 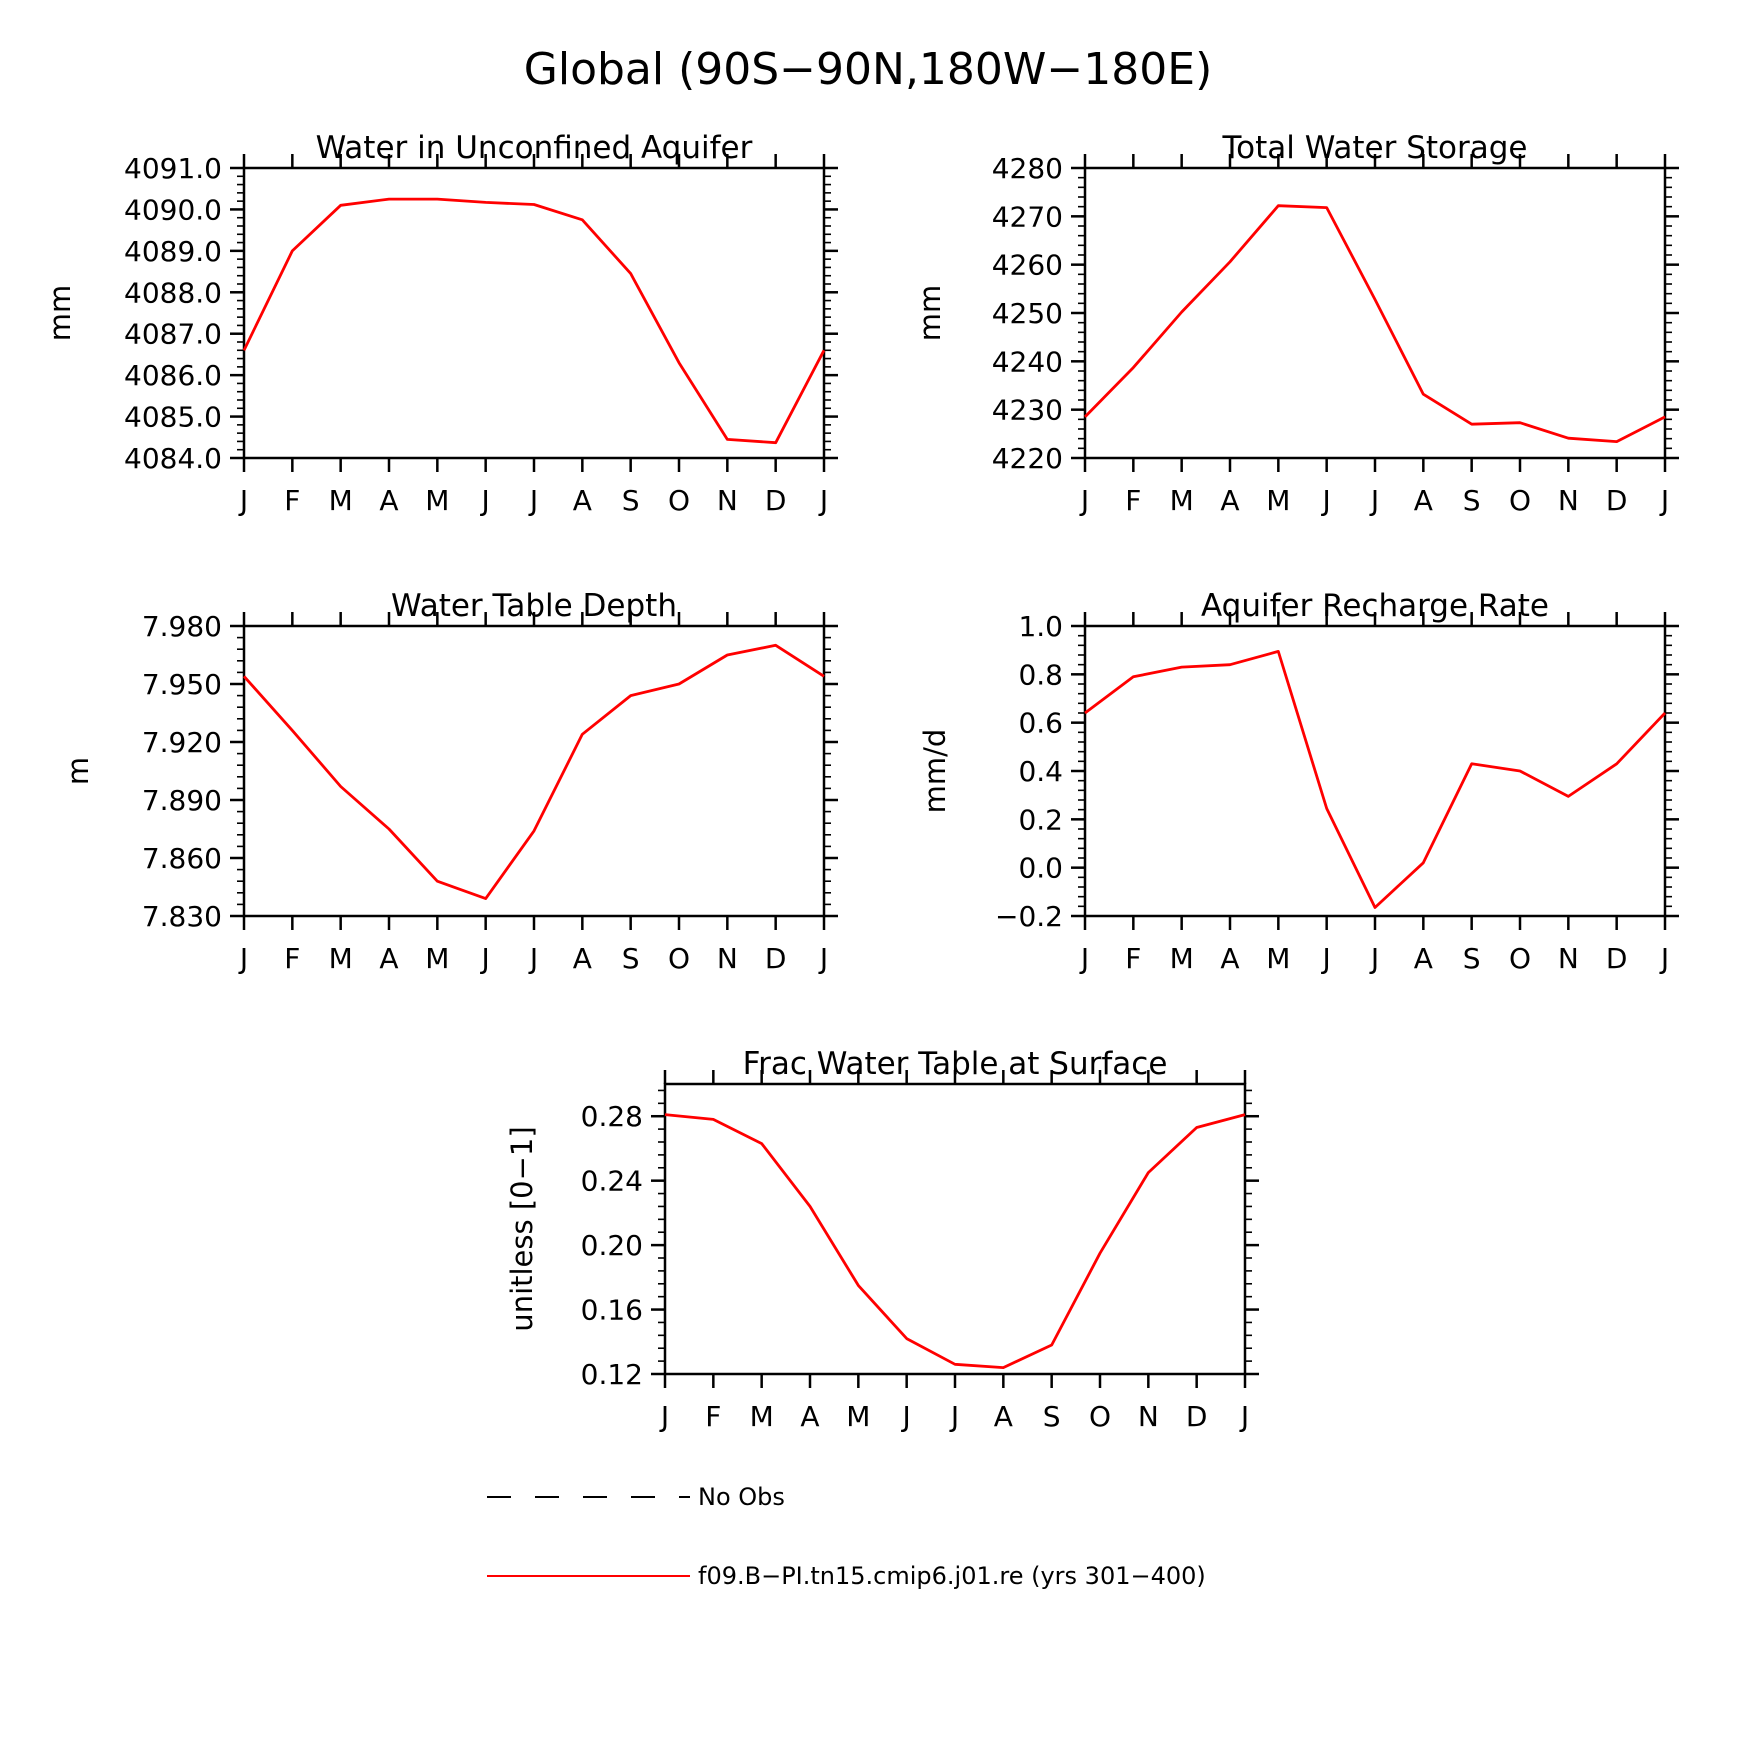 What do you see at coordinates (173, 458) in the screenshot?
I see `y-tick-label: 4084.0` at bounding box center [173, 458].